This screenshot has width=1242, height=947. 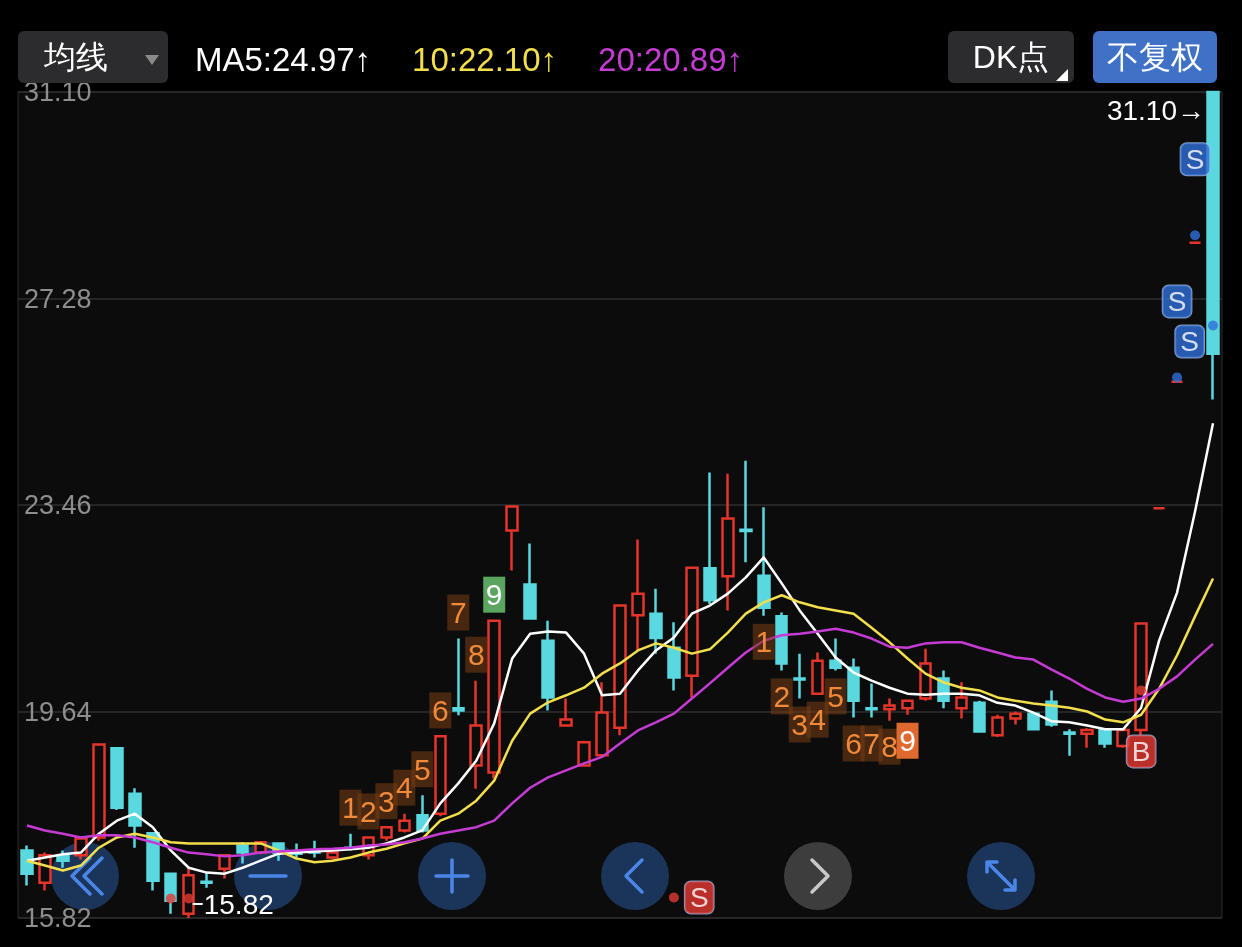 What do you see at coordinates (58, 918) in the screenshot?
I see `y-tick-label: 15.82` at bounding box center [58, 918].